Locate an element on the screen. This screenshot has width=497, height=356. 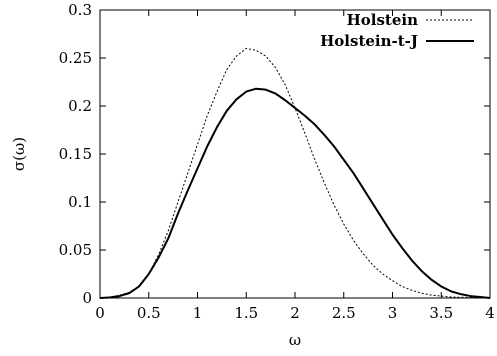
y-tick-label: 0.3 is located at coordinates (80, 10).